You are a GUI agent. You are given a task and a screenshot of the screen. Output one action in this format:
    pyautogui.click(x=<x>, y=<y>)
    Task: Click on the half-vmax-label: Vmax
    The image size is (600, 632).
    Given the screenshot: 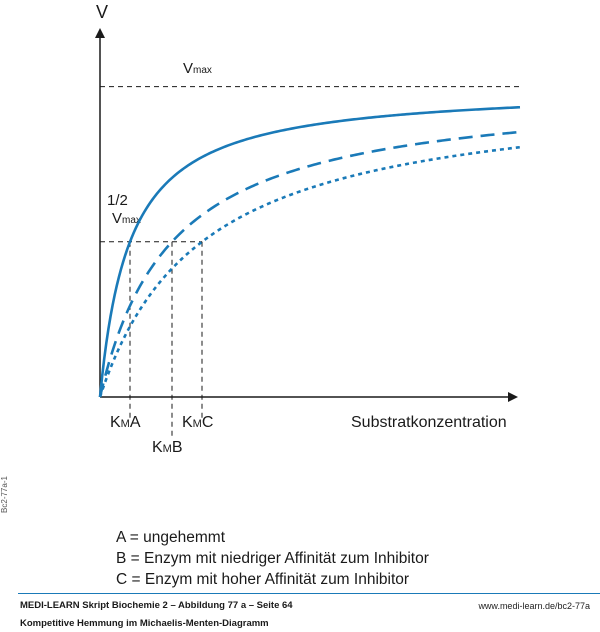 What is the action you would take?
    pyautogui.click(x=126, y=218)
    